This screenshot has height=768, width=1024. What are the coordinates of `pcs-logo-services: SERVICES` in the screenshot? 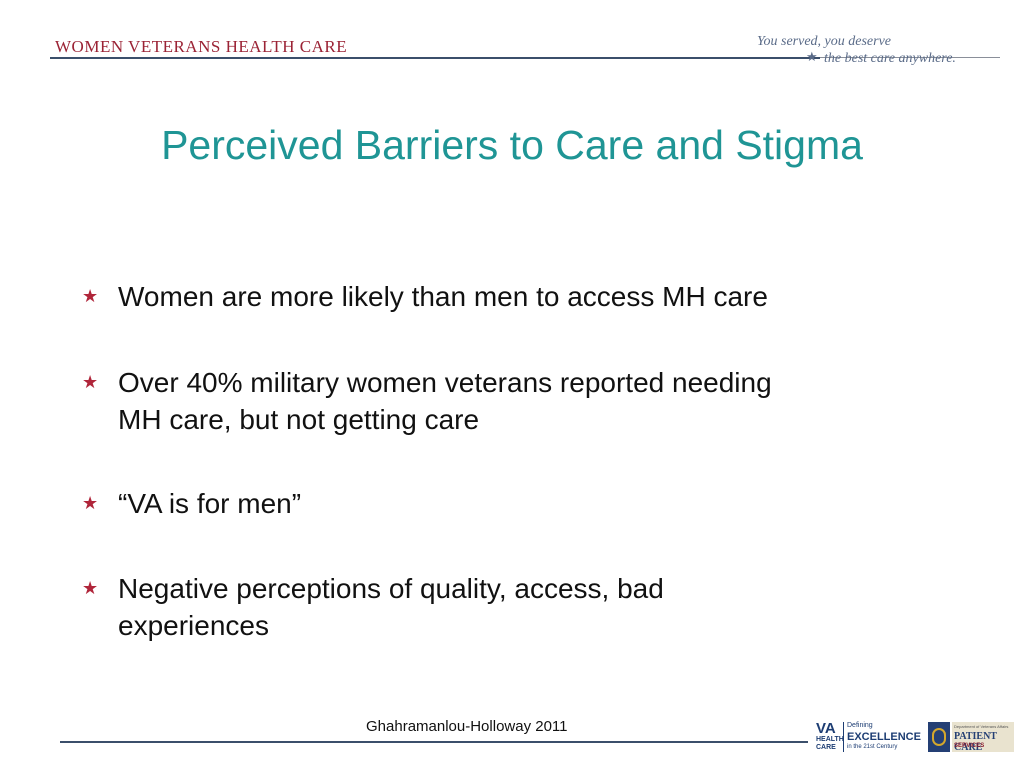 It's located at (969, 746).